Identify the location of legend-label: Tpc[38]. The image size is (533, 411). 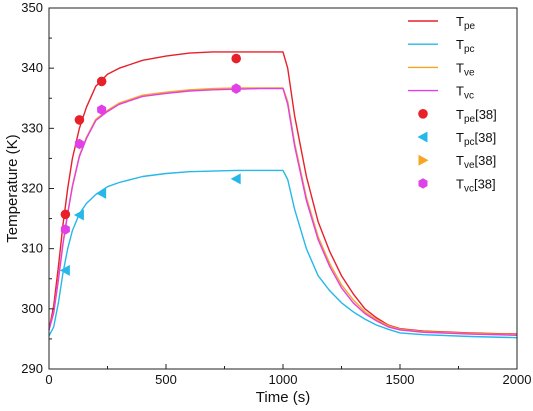
(476, 139).